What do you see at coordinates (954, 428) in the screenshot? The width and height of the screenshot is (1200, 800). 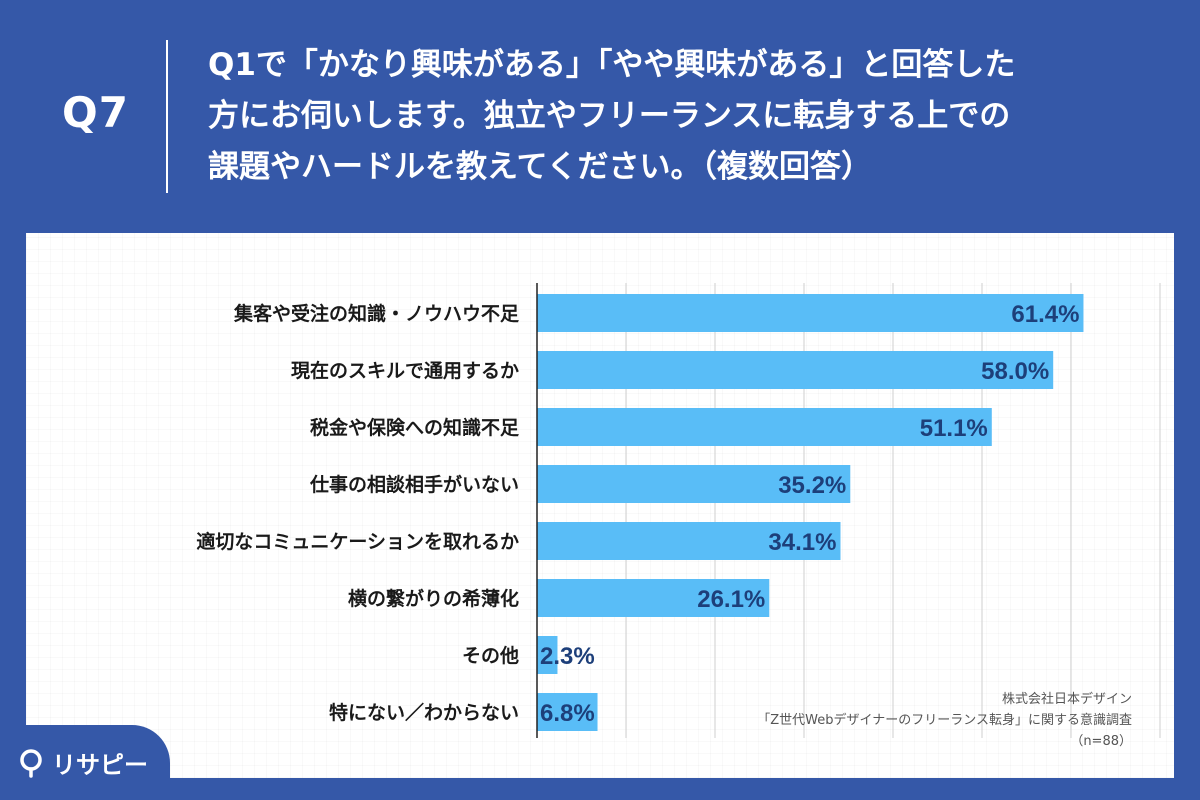 I see `value-label: 51.1%` at bounding box center [954, 428].